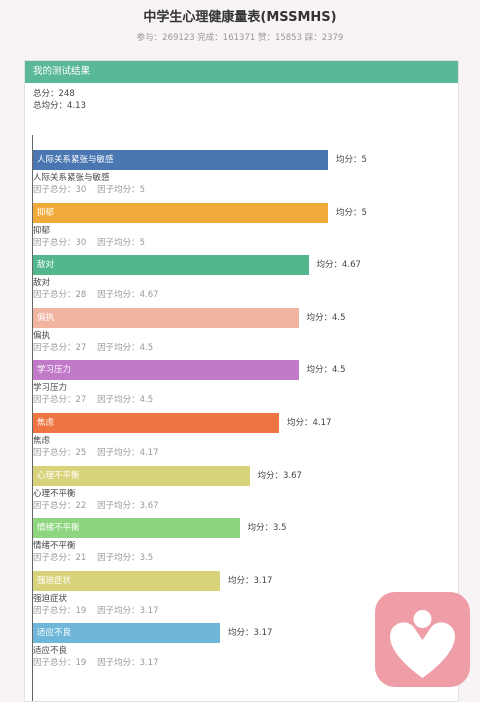 The image size is (480, 702). I want to click on factor-bar-label: 心理不平衡, so click(58, 475).